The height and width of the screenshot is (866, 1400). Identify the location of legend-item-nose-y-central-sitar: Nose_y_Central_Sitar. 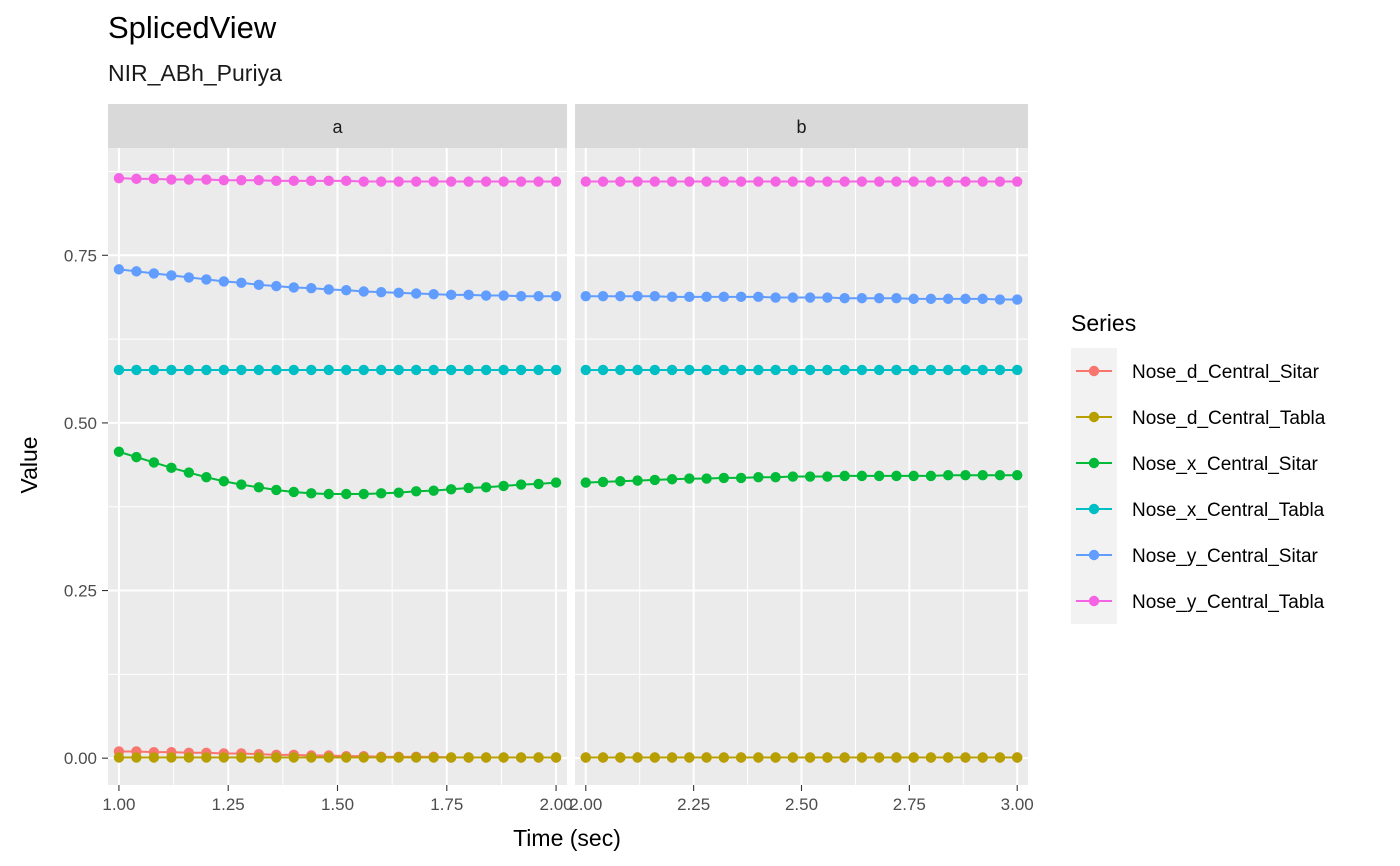
(1197, 556).